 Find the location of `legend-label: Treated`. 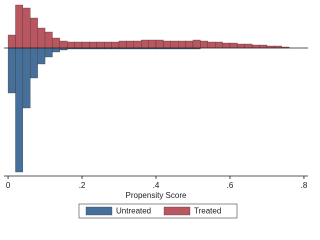

legend-label: Treated is located at coordinates (207, 211).